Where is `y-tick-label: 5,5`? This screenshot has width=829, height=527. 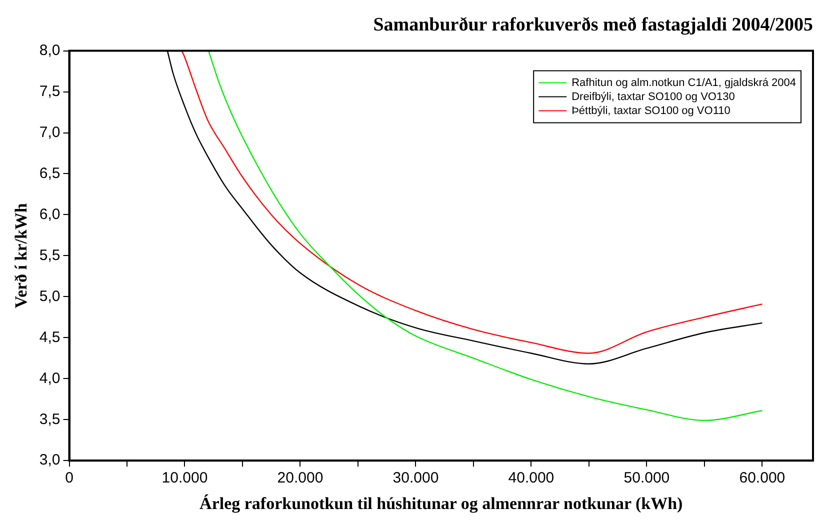 y-tick-label: 5,5 is located at coordinates (49, 255).